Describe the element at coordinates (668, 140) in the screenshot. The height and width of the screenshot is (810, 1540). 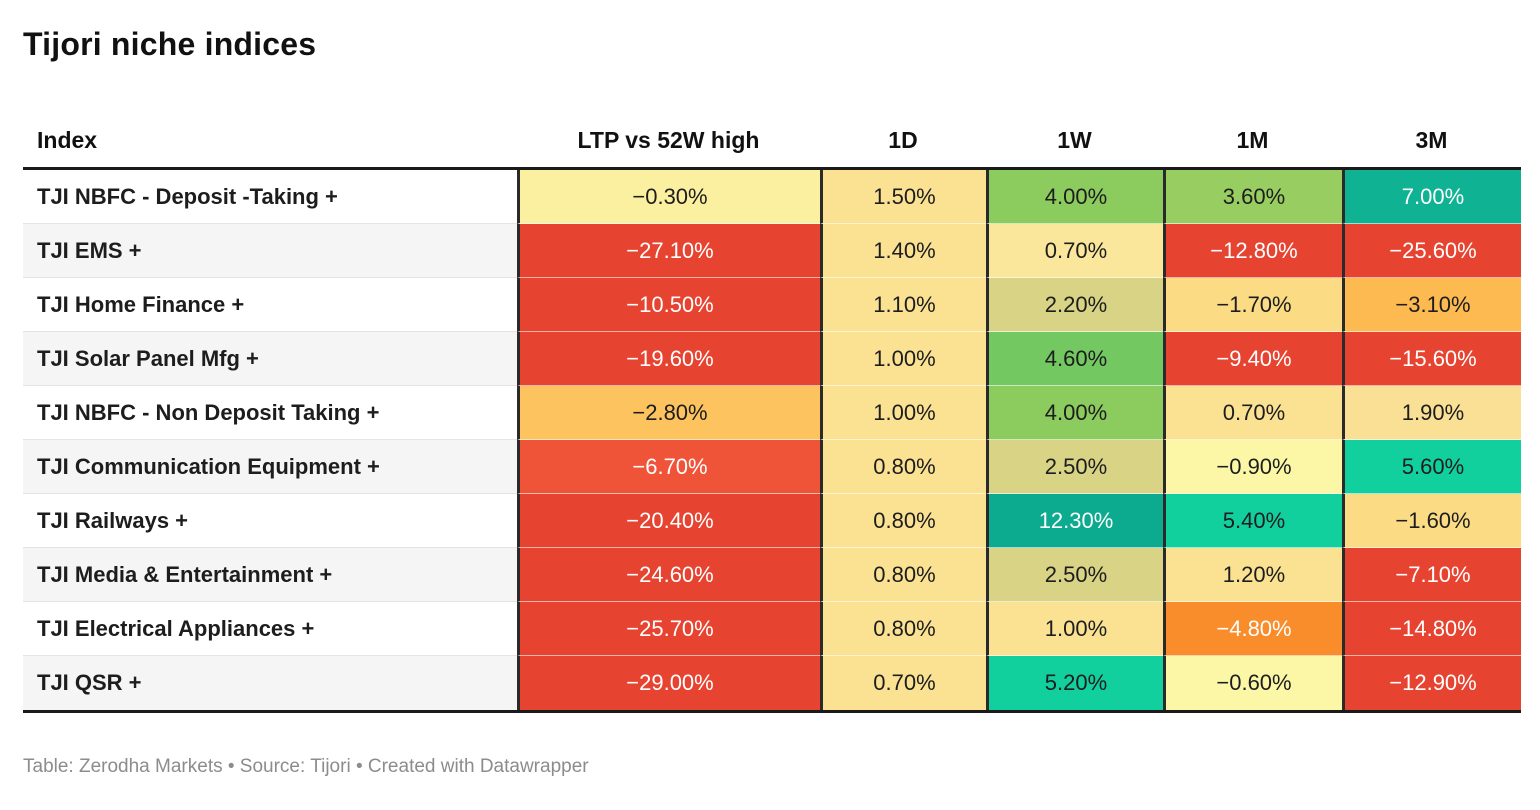
I see `column-header-ltp-52w: LTP vs 52W high` at that location.